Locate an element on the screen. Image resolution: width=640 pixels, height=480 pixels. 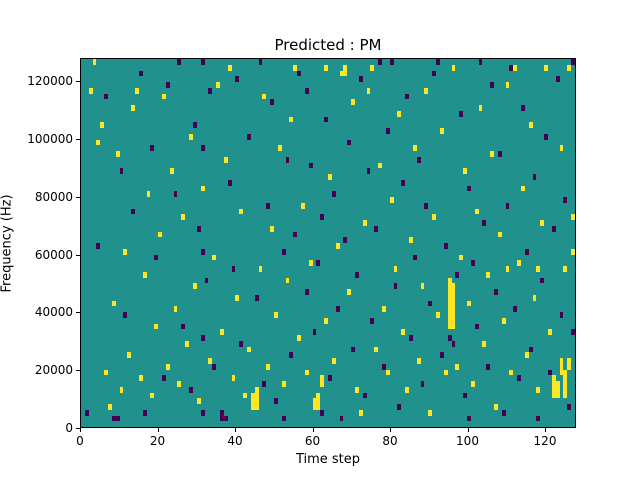
y-tick-label: 120000 is located at coordinates (50, 81).